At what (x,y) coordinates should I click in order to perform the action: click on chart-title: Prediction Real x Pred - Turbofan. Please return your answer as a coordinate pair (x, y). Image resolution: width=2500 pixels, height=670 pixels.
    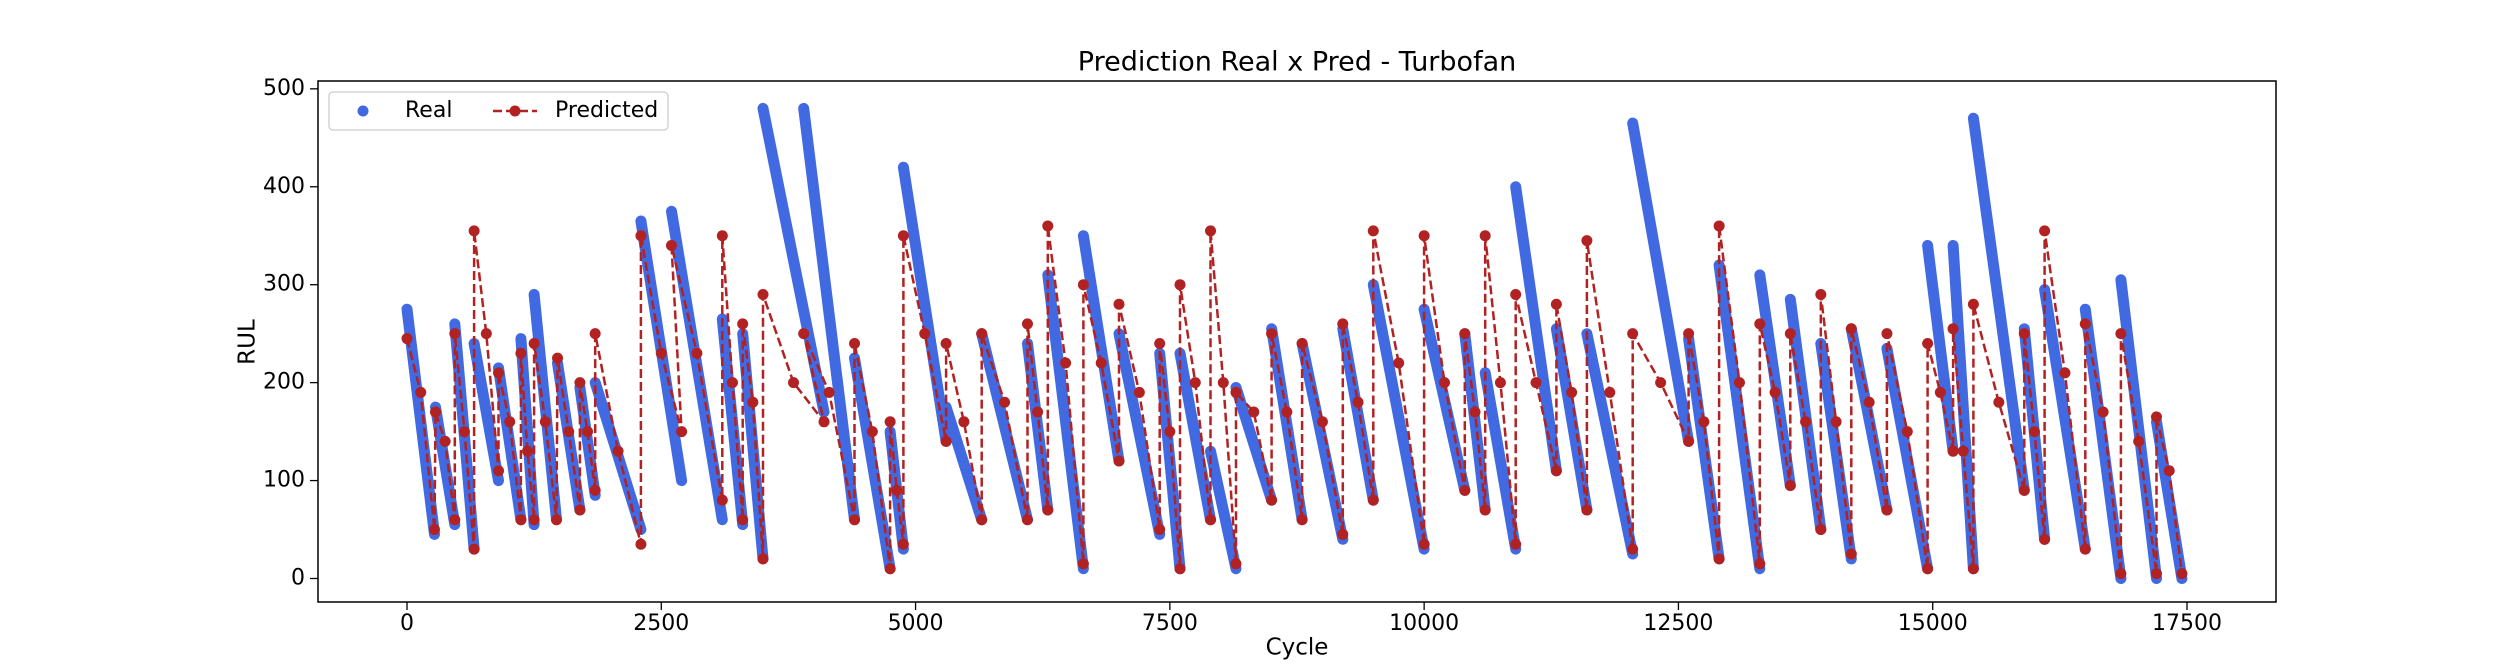
    Looking at the image, I should click on (1297, 62).